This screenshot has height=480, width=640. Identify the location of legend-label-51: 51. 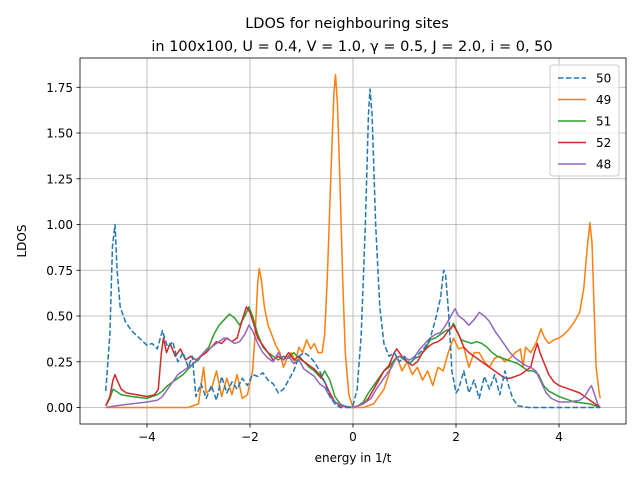
(603, 122).